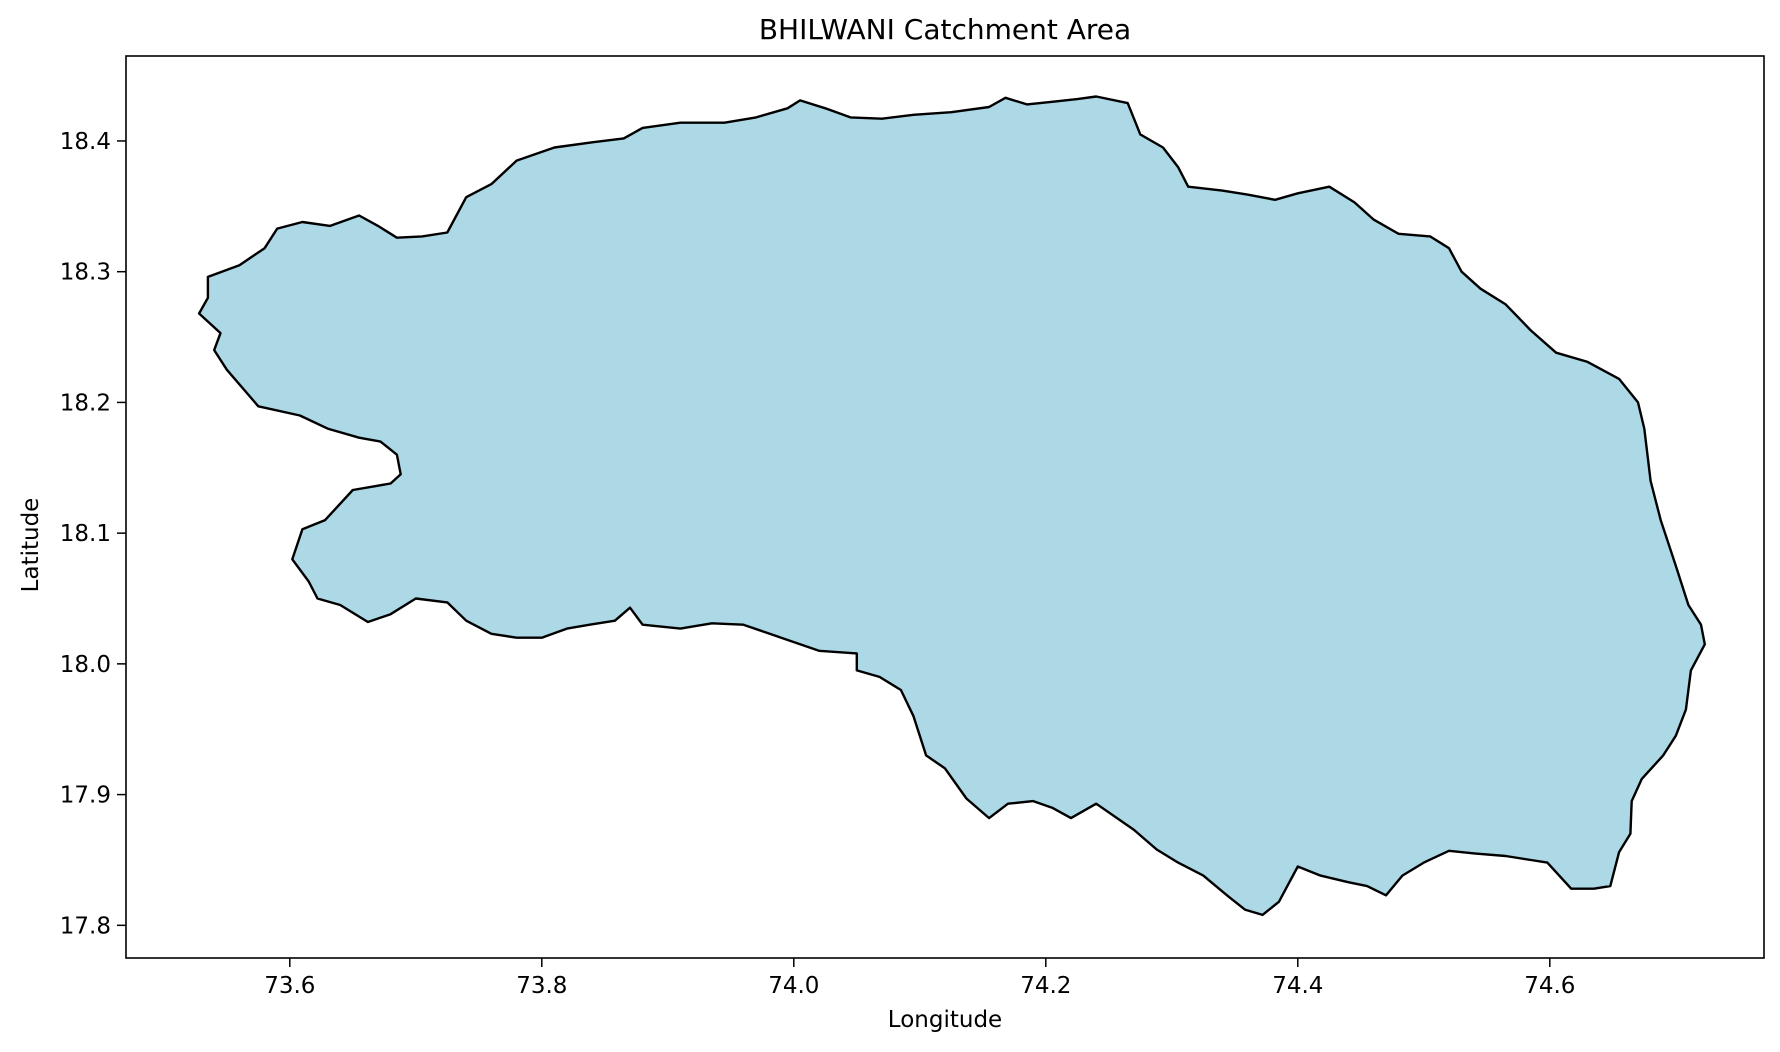 The image size is (1780, 1052). Describe the element at coordinates (919, 978) in the screenshot. I see `x-axis-ticks: 73.6 73.8 74.0 74.2 74.4 74.6` at that location.